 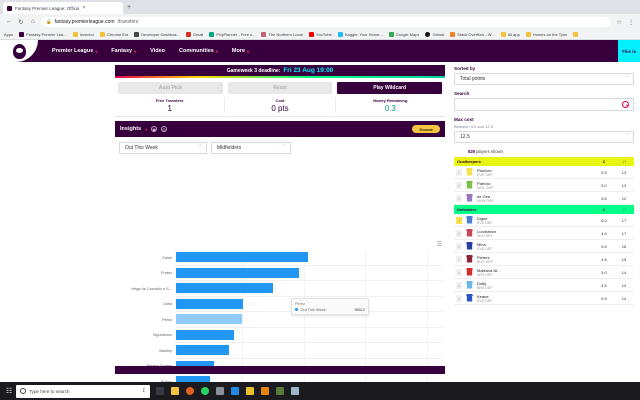 I want to click on table-row: i Keane EVE DEF 5.5 14, so click(x=544, y=298).